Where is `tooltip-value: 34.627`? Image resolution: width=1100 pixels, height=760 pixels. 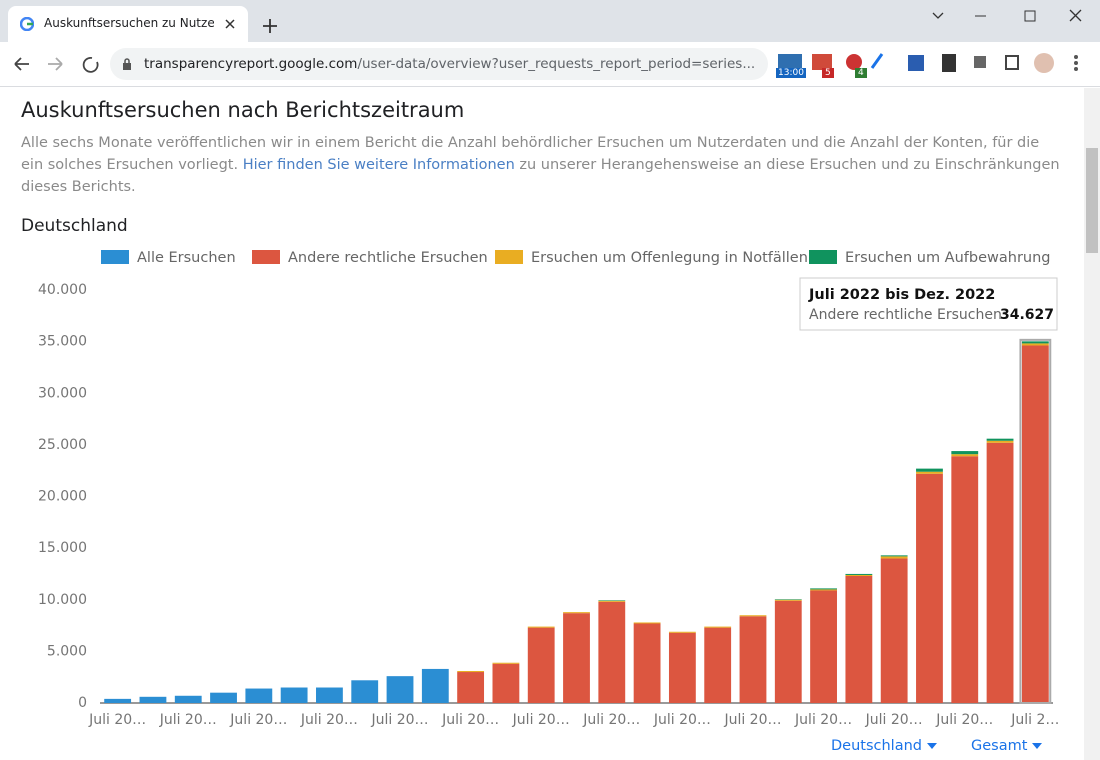 tooltip-value: 34.627 is located at coordinates (1027, 315).